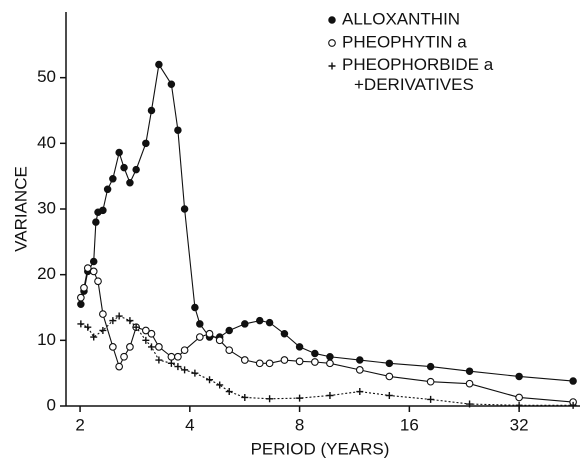  Describe the element at coordinates (404, 41) in the screenshot. I see `legend-label: PHEOPHYTIN a` at that location.